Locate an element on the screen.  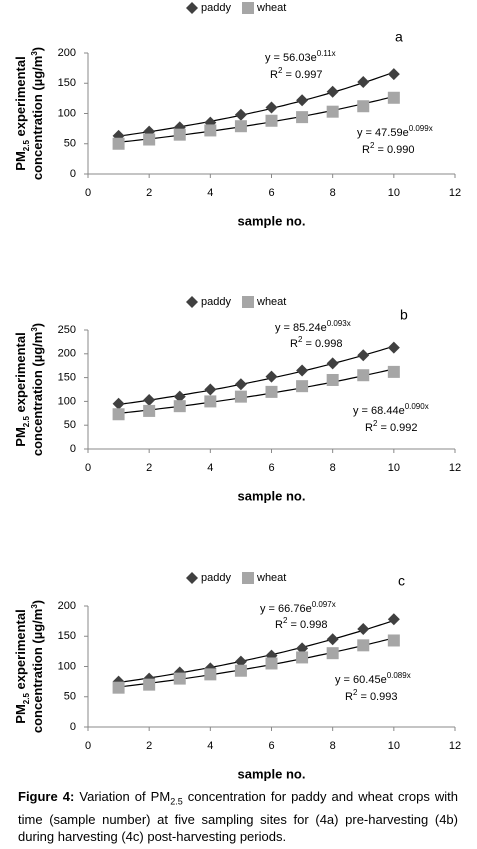
equation-part: y = 56.03e is located at coordinates (291, 58).